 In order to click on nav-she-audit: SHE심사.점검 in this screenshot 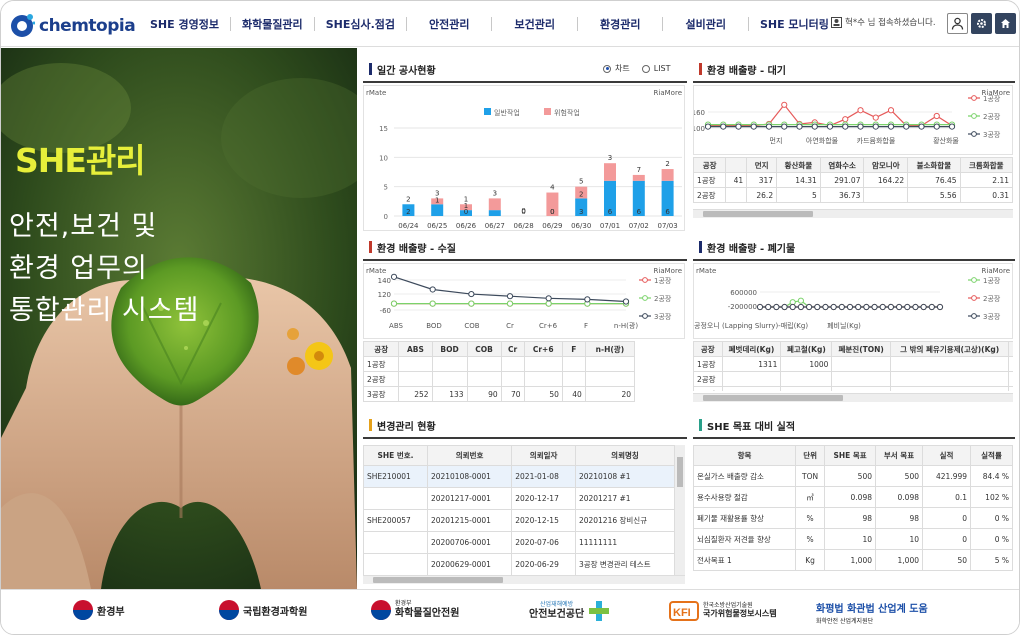, I will do `click(360, 24)`.